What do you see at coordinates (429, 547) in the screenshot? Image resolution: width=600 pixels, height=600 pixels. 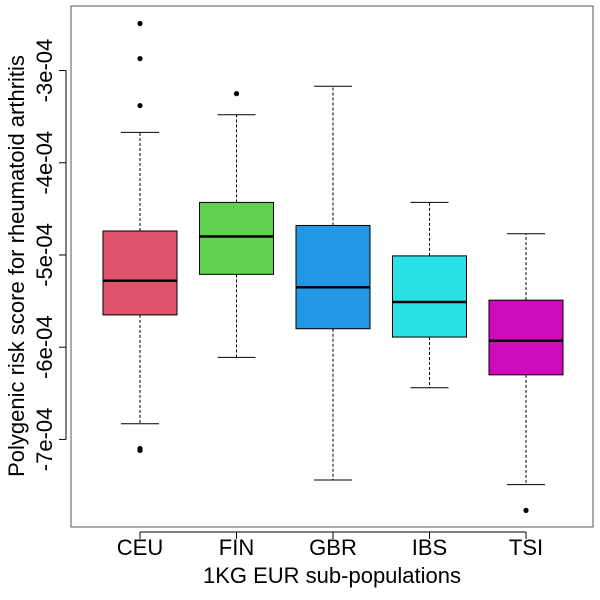 I see `x-tick-label-ibs: IBS` at bounding box center [429, 547].